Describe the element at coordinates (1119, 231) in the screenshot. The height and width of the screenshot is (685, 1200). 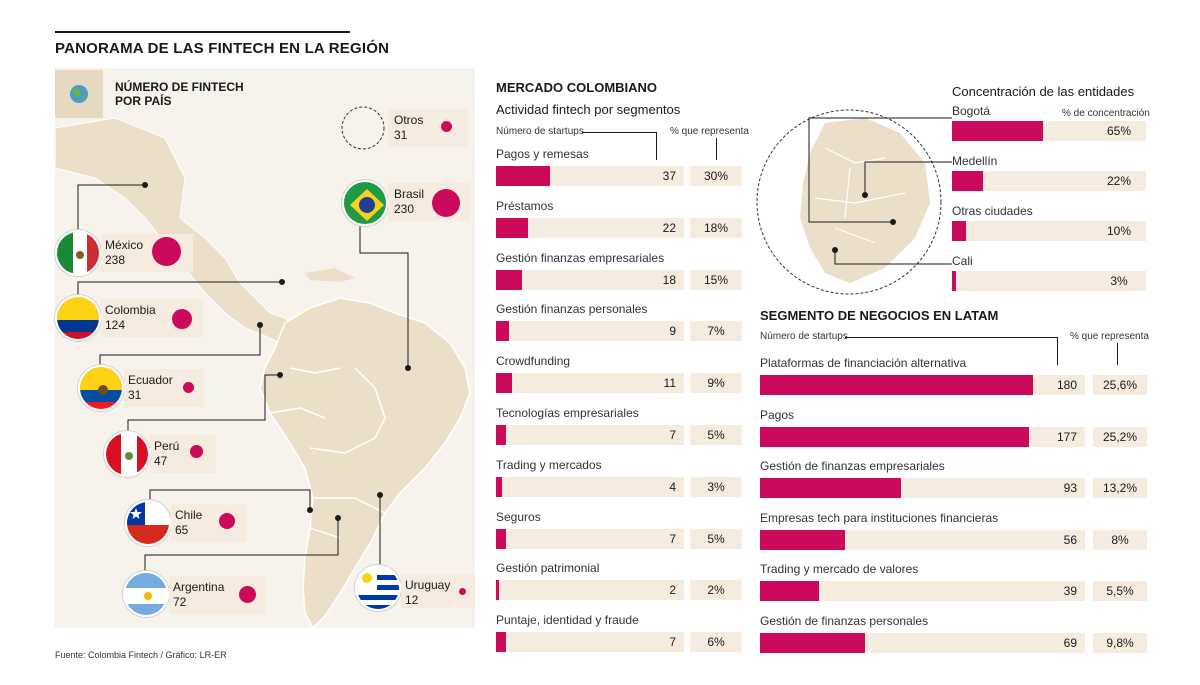
I see `percent-label: 10%` at that location.